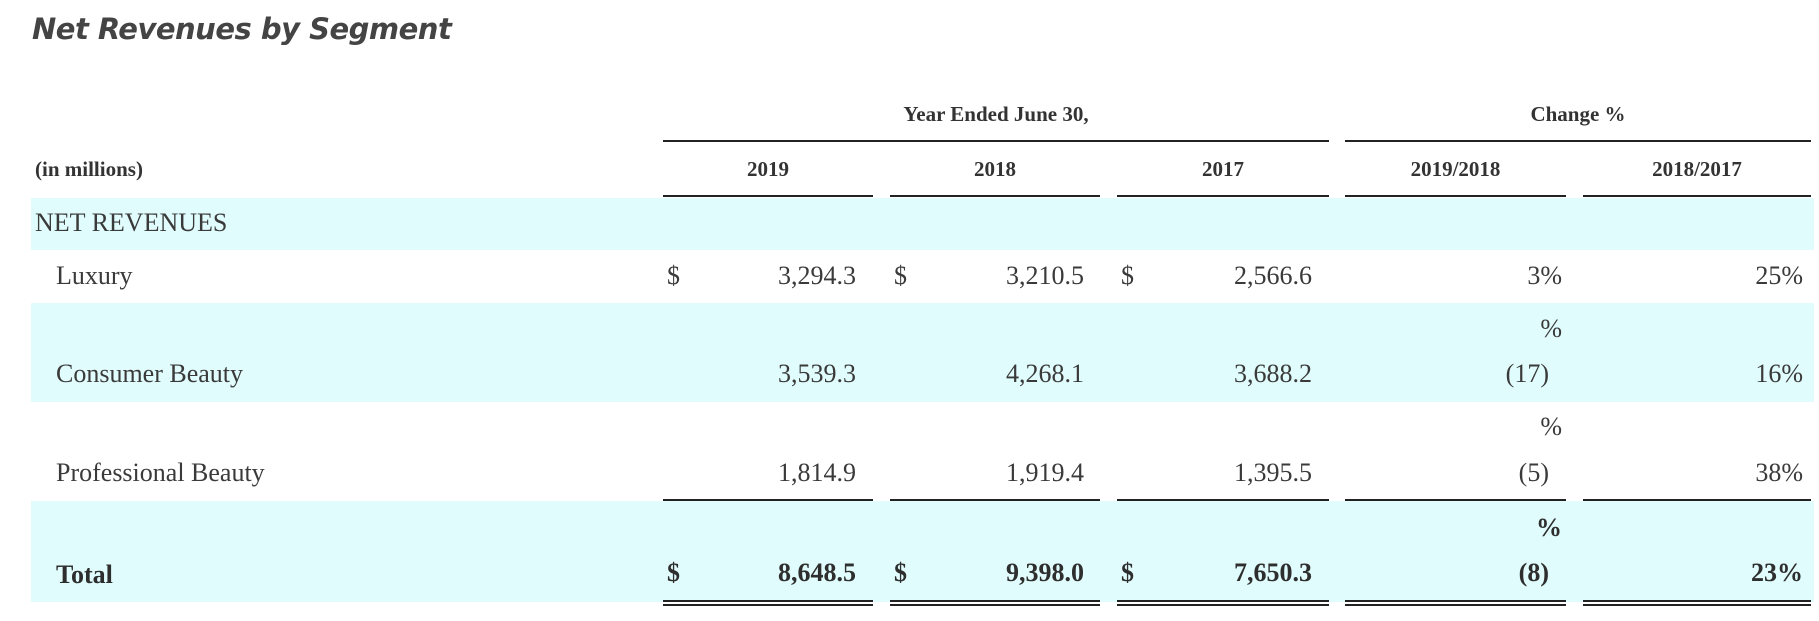 The width and height of the screenshot is (1819, 621). Describe the element at coordinates (817, 572) in the screenshot. I see `total-2019: 8,648.5` at that location.